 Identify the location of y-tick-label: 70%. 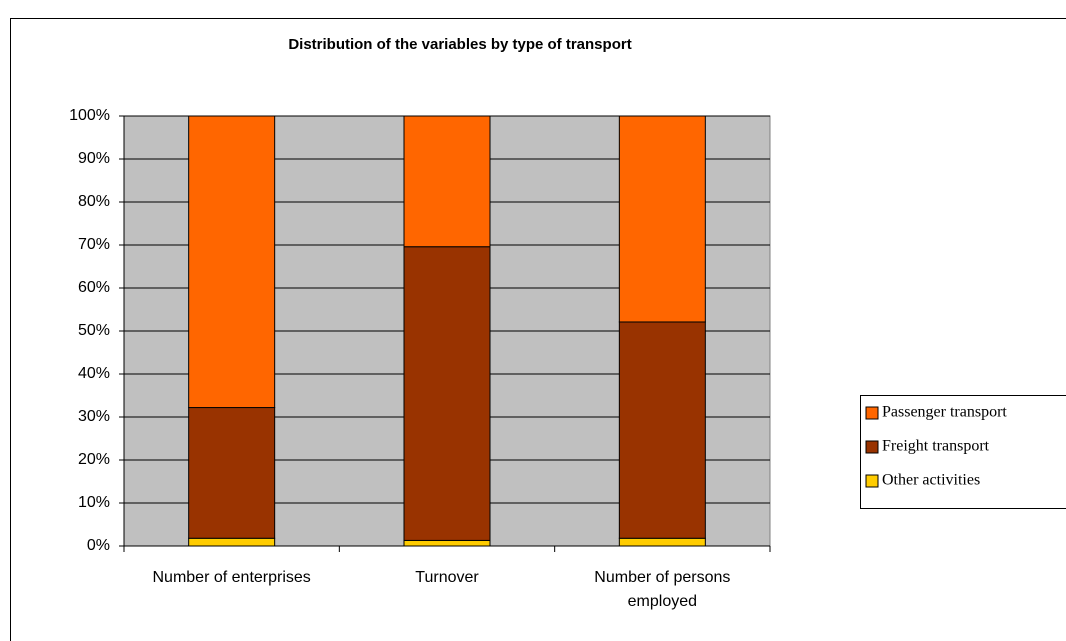
(94, 244).